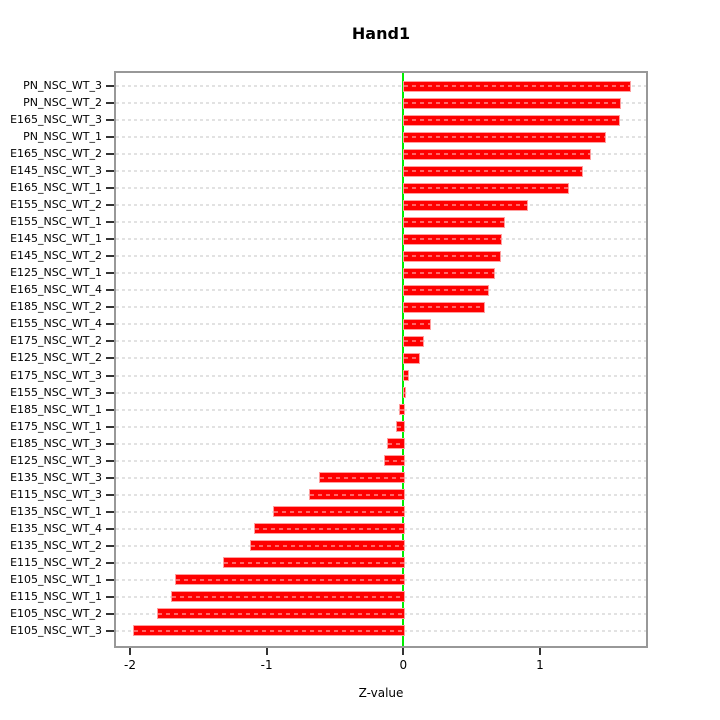 Image resolution: width=720 pixels, height=720 pixels. Describe the element at coordinates (56, 273) in the screenshot. I see `y-tick-label: E125_NSC_WT_1` at that location.